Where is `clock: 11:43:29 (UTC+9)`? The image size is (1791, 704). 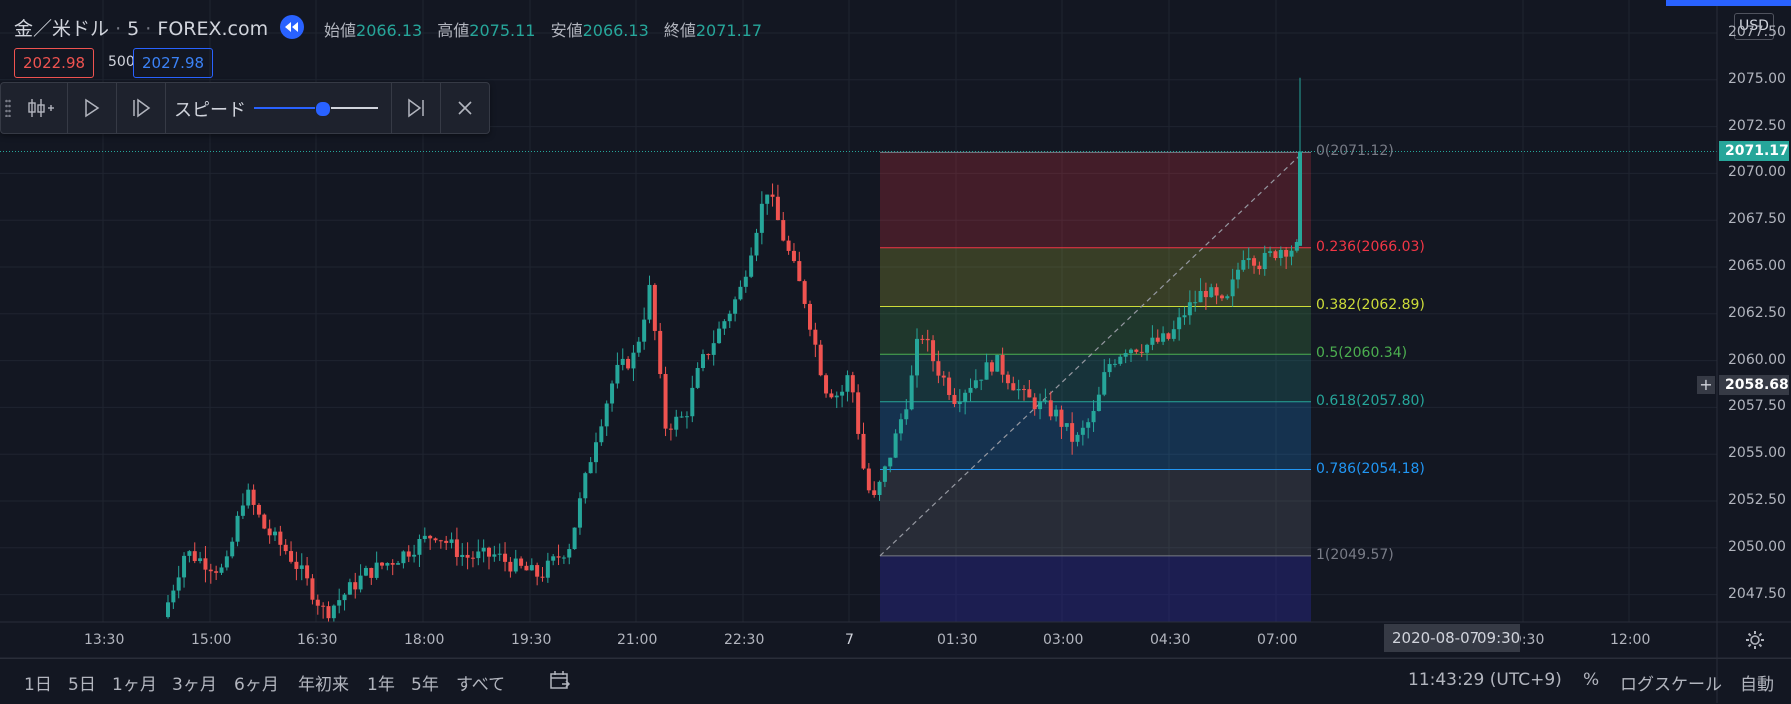 clock: 11:43:29 (UTC+9) is located at coordinates (1485, 680).